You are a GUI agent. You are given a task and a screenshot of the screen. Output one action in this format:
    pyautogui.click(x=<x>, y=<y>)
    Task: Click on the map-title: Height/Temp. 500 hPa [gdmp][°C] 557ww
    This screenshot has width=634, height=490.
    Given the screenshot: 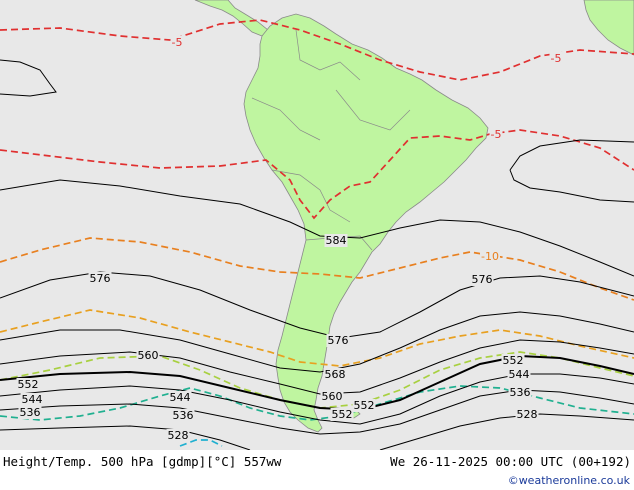 What is the action you would take?
    pyautogui.click(x=142, y=461)
    